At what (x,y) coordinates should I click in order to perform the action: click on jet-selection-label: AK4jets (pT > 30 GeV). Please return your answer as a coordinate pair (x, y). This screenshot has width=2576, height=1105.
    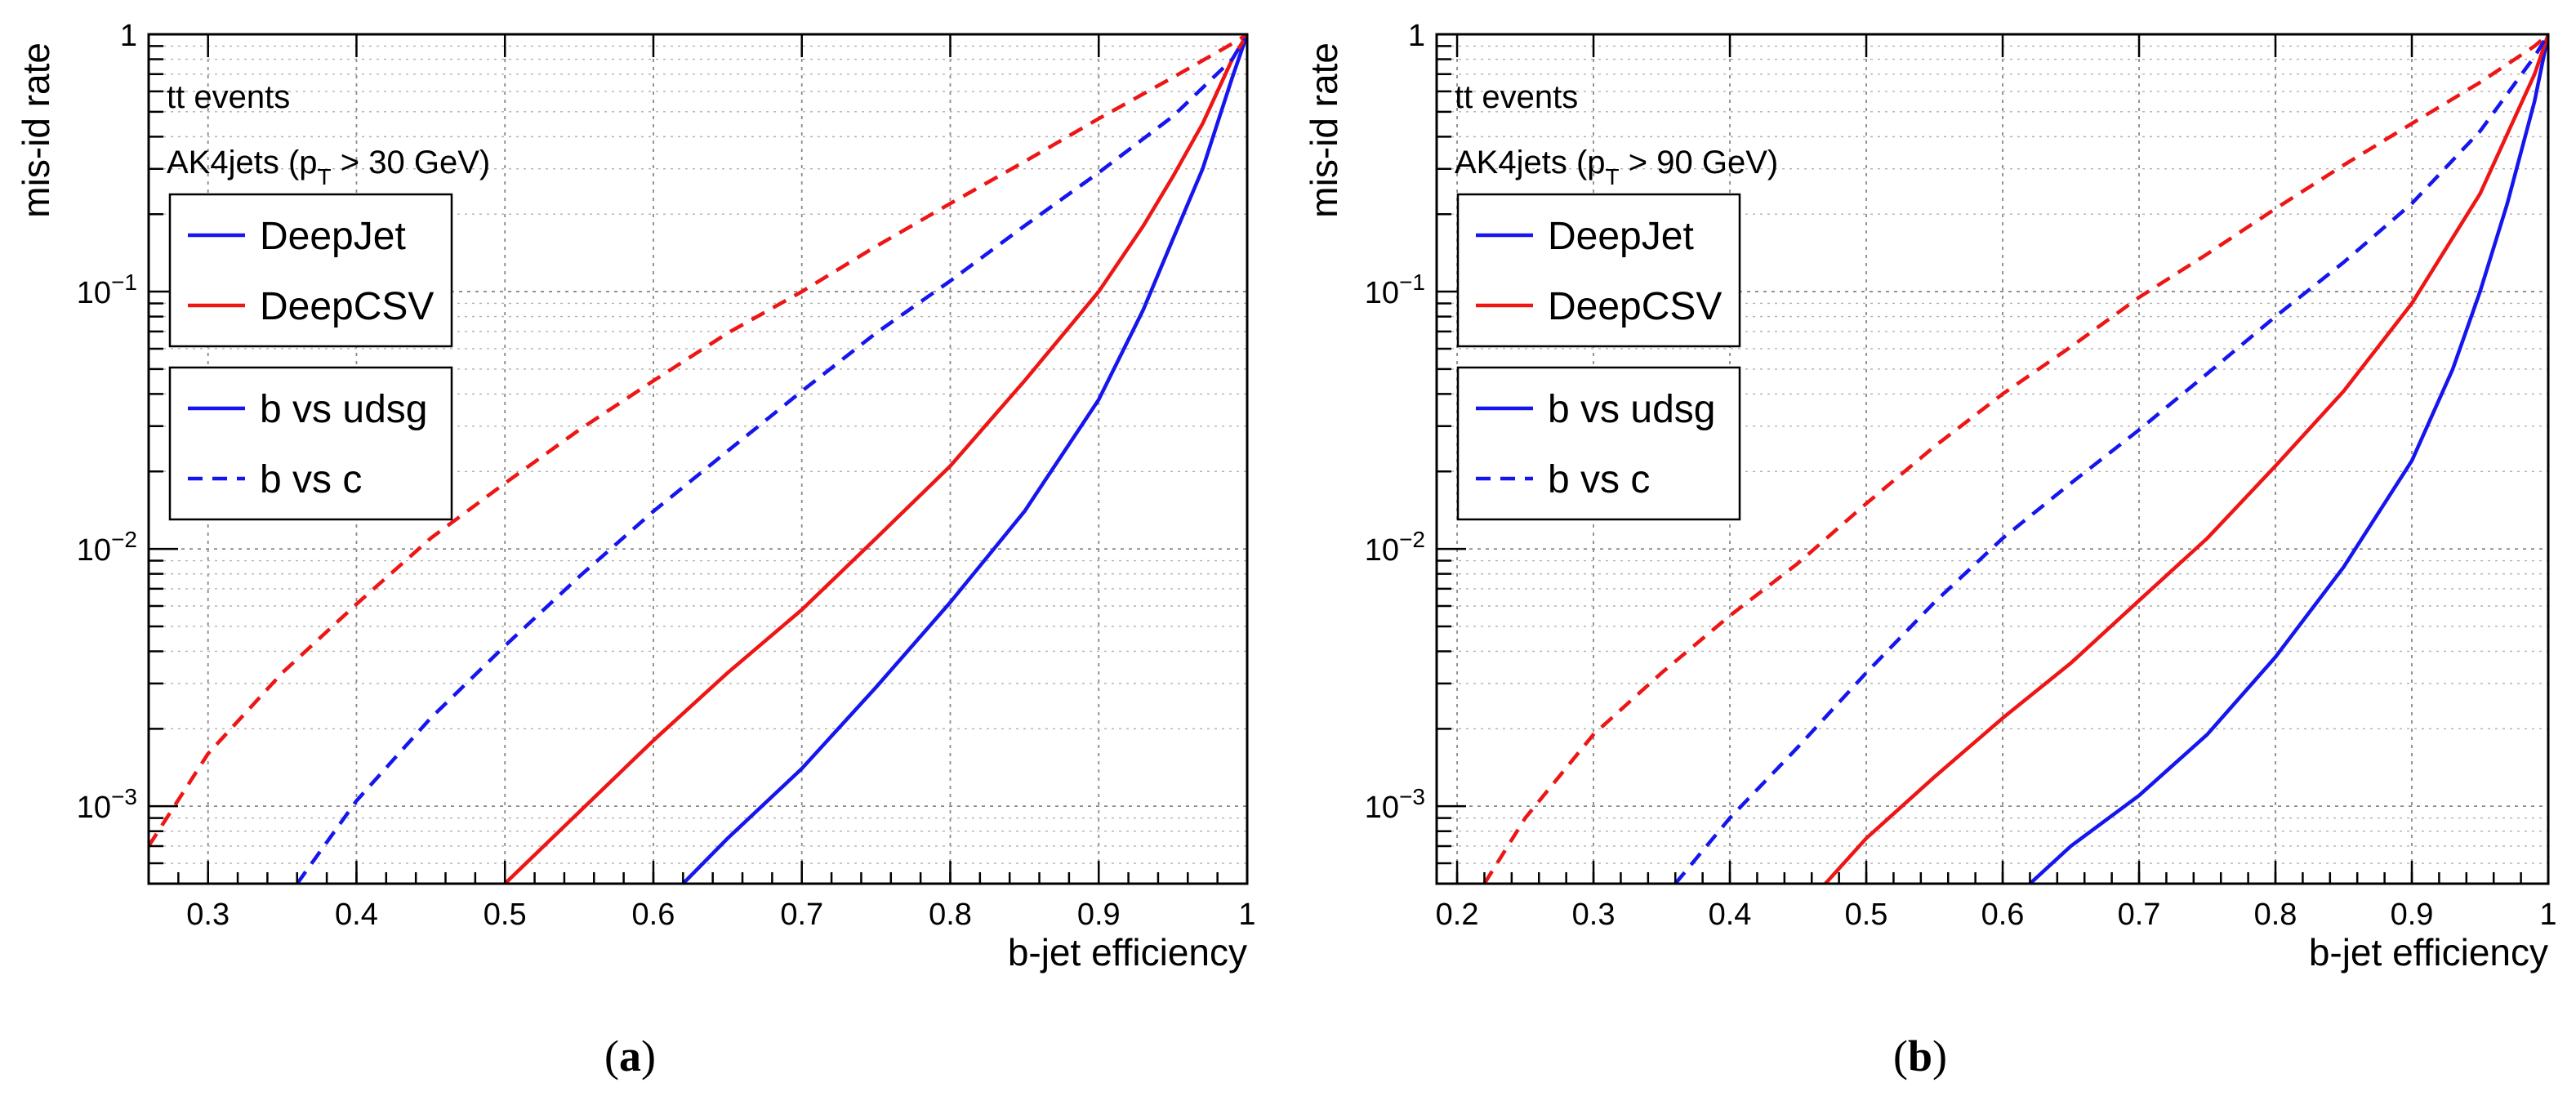
    Looking at the image, I should click on (328, 167).